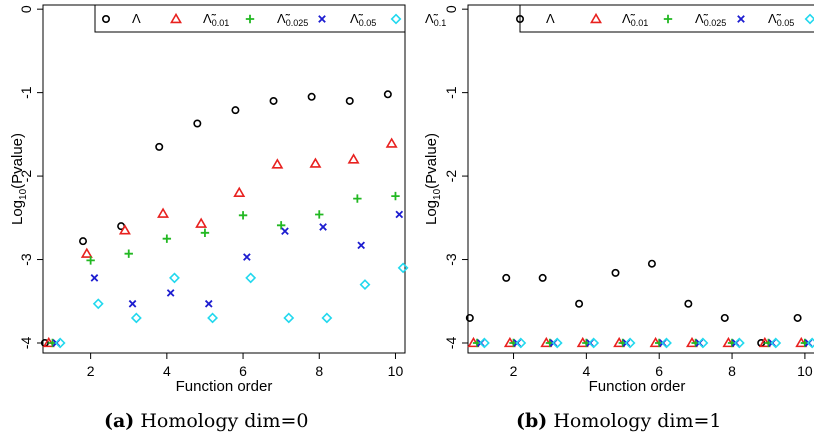 This screenshot has height=443, width=814. What do you see at coordinates (619, 421) in the screenshot?
I see `caption-b: (b) Homology dim=1` at bounding box center [619, 421].